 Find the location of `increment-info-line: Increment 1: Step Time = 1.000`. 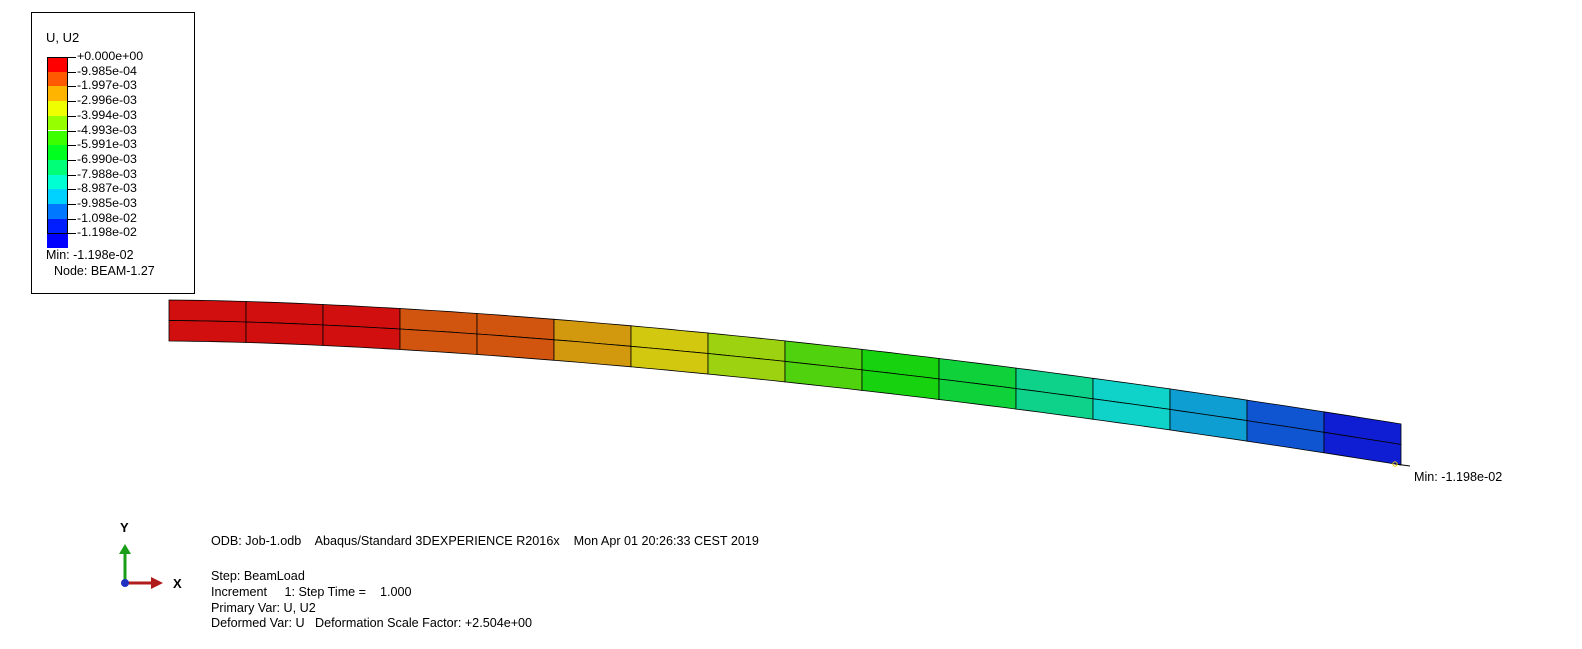

increment-info-line: Increment 1: Step Time = 1.000 is located at coordinates (311, 592).